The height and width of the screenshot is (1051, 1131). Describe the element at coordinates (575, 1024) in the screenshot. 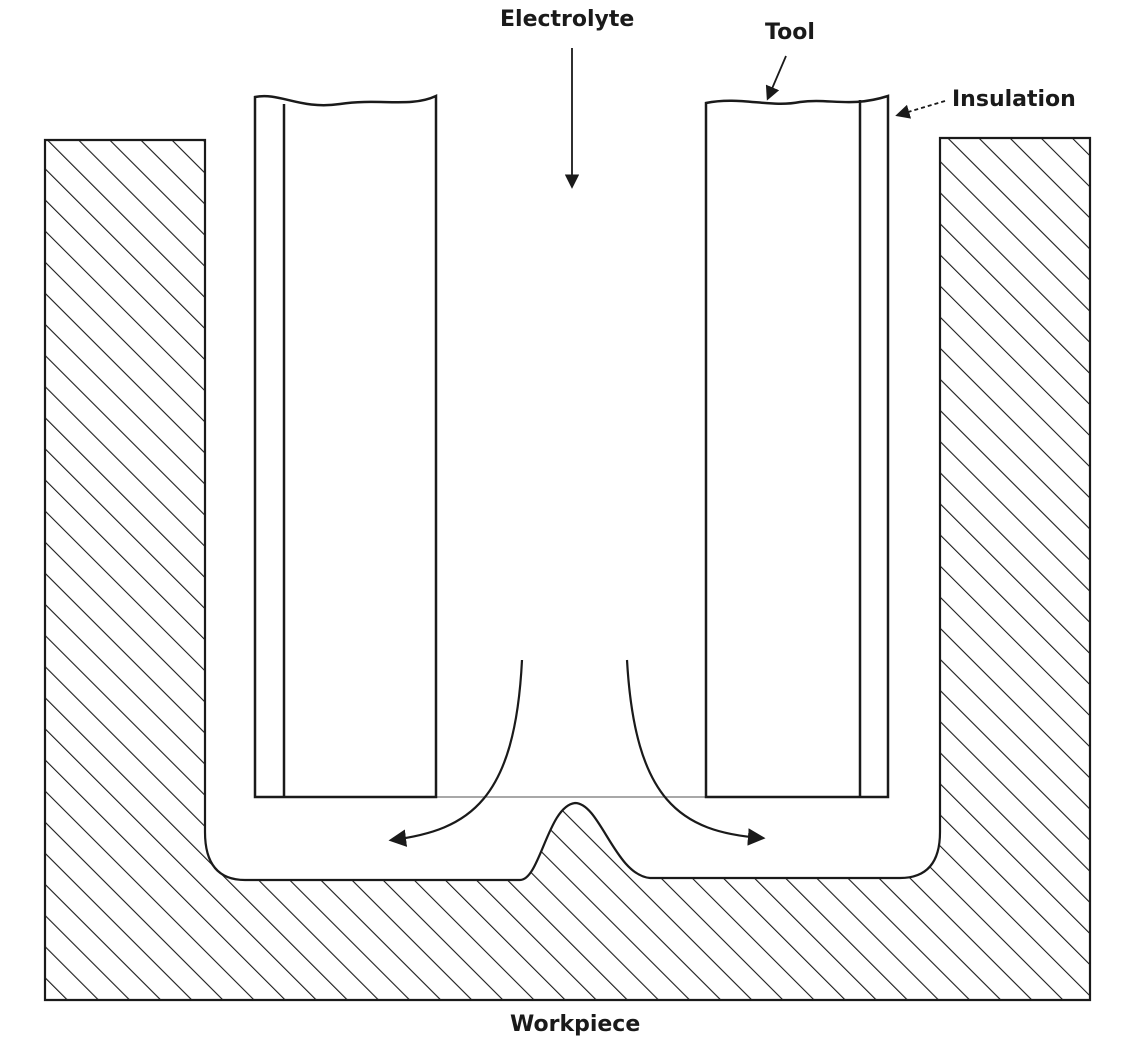

I see `workpiece-label: Workpiece` at that location.